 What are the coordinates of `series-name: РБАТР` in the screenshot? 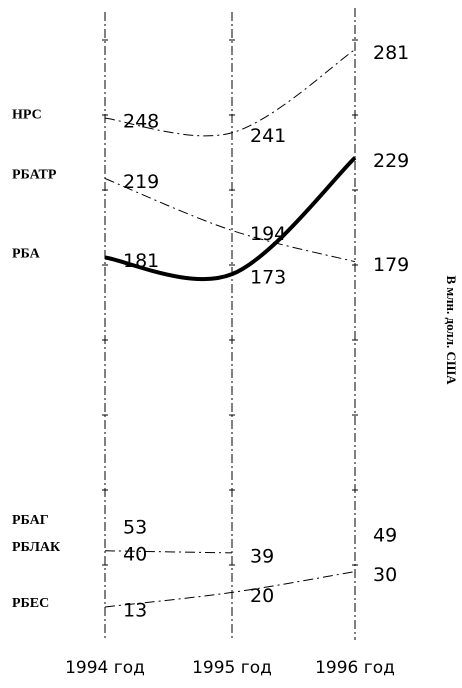 It's located at (34, 175).